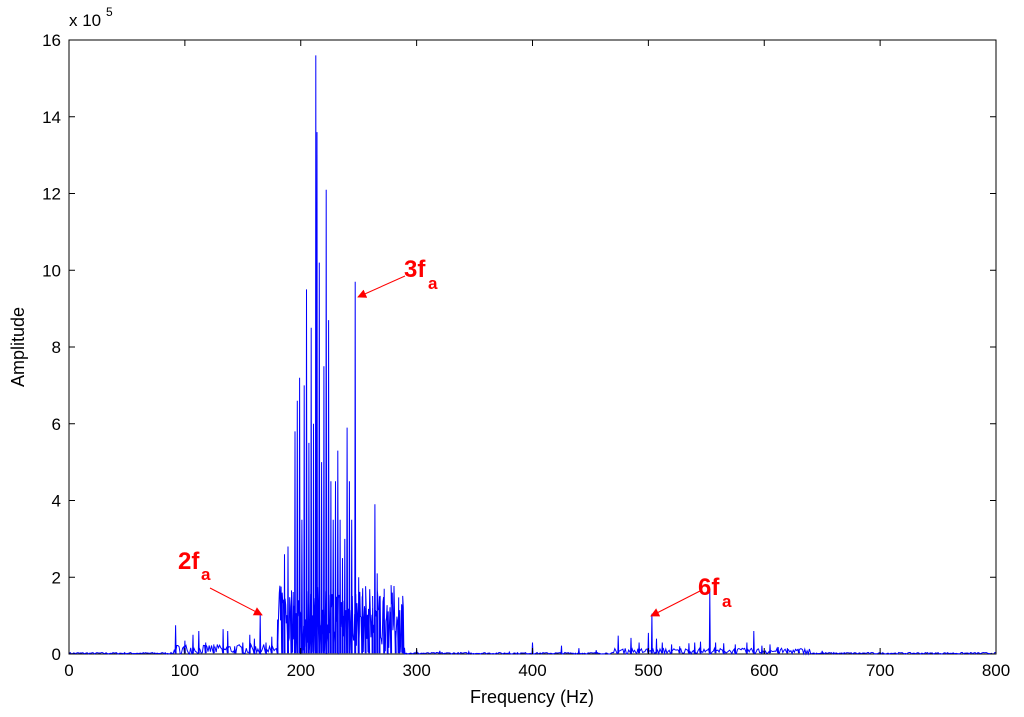 This screenshot has height=717, width=1024. What do you see at coordinates (727, 601) in the screenshot?
I see `annotation-6fa-subscript: a` at bounding box center [727, 601].